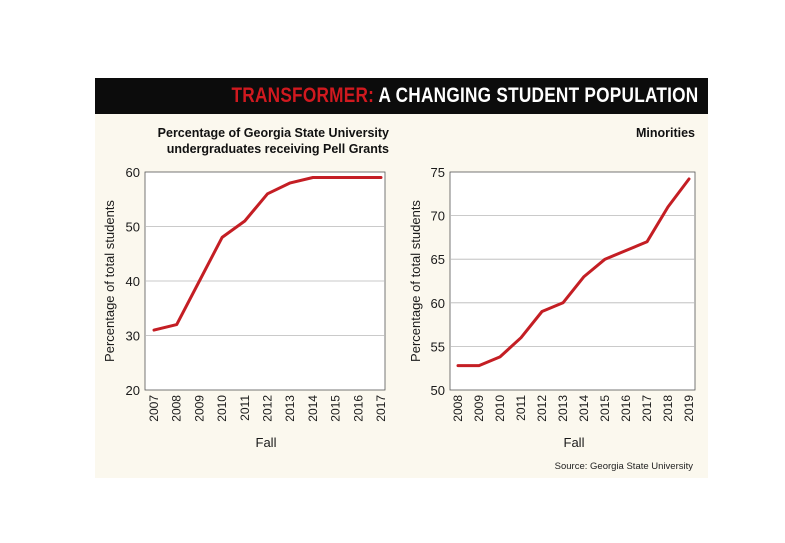  I want to click on pell-y-tick-label: 40, so click(133, 281).